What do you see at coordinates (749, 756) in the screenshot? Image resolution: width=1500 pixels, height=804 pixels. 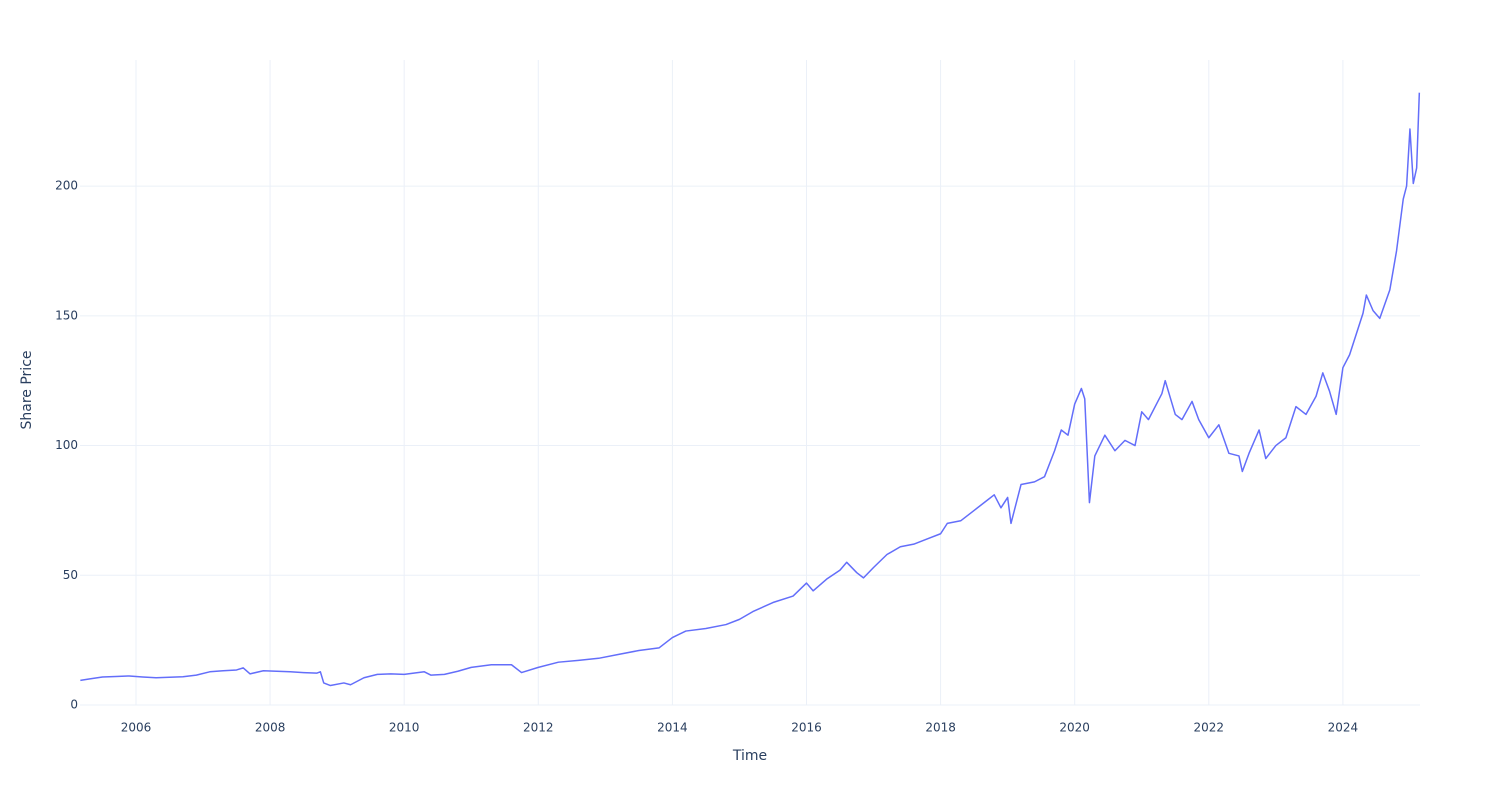 I see `x-axis-title: Time` at bounding box center [749, 756].